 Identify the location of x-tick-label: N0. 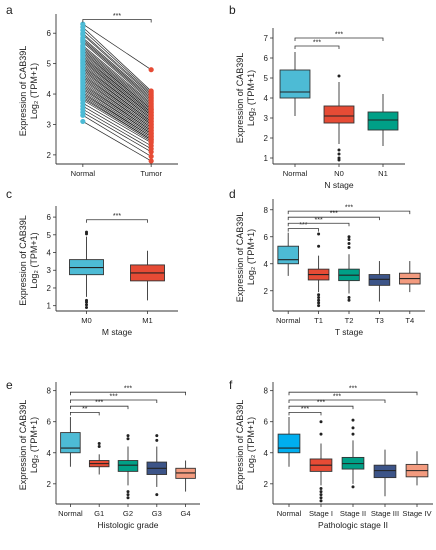
(339, 173).